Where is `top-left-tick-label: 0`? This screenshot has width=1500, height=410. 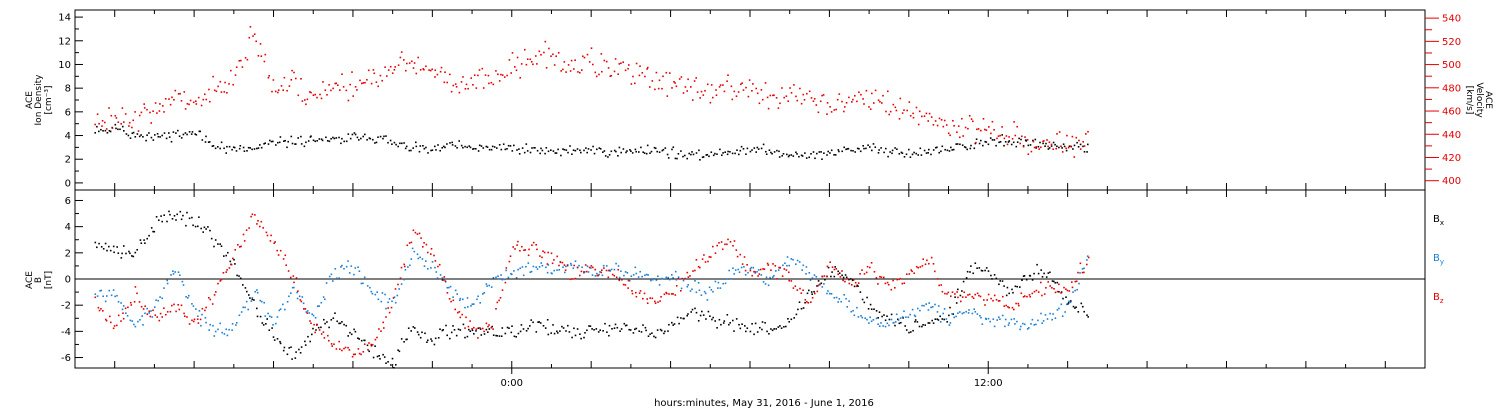 top-left-tick-label: 0 is located at coordinates (68, 183).